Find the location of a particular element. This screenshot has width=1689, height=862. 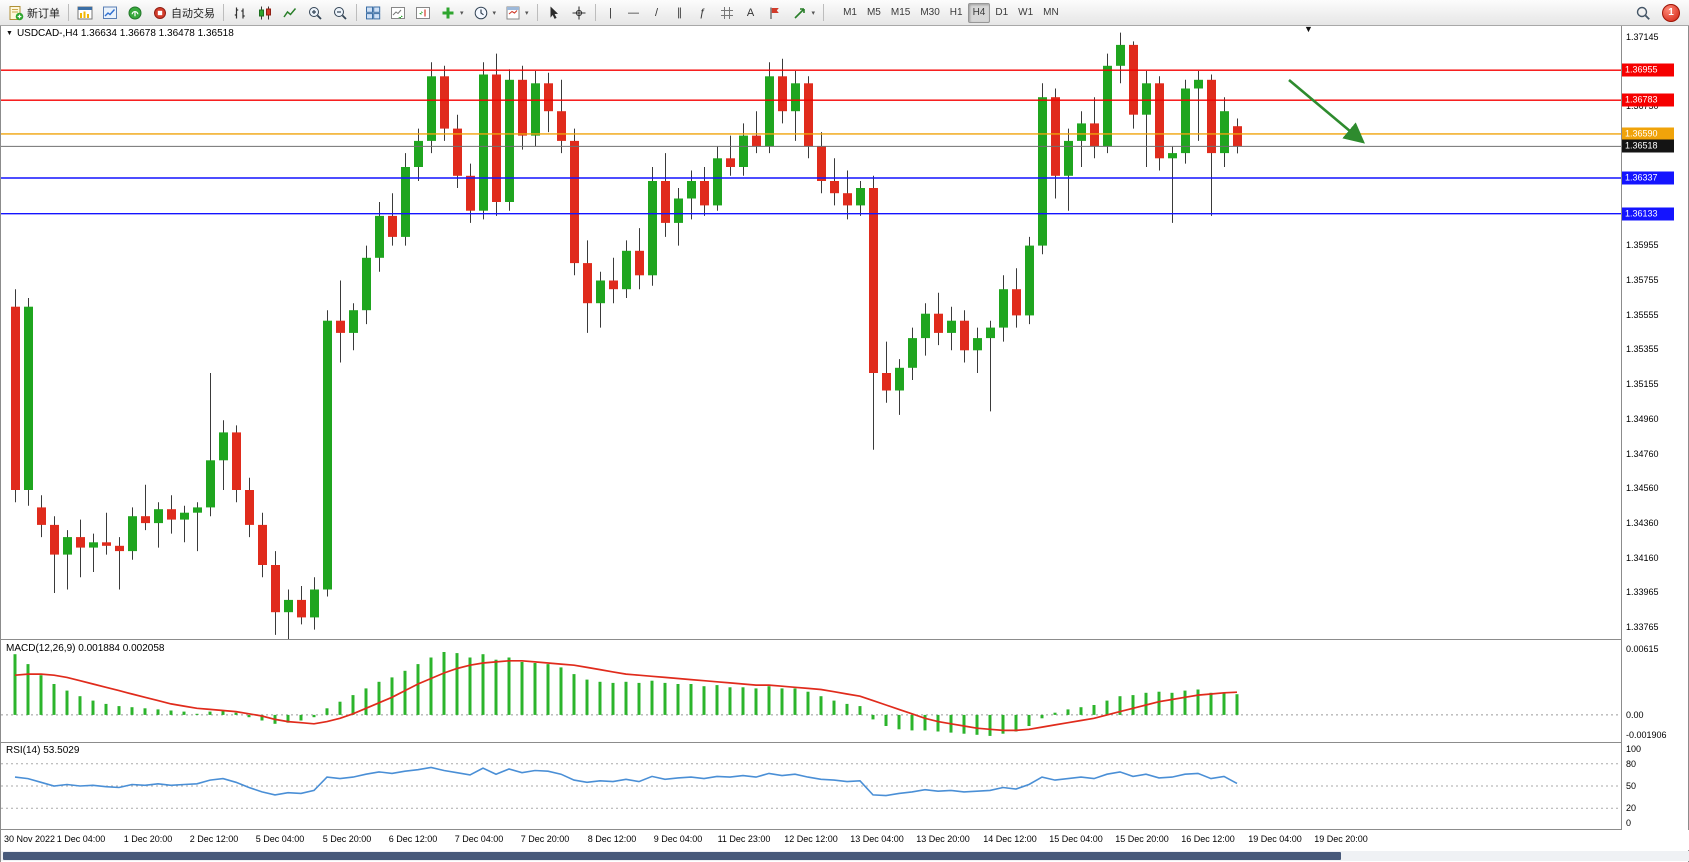

date-tick-label: 9 Dec 04:00 is located at coordinates (678, 839).